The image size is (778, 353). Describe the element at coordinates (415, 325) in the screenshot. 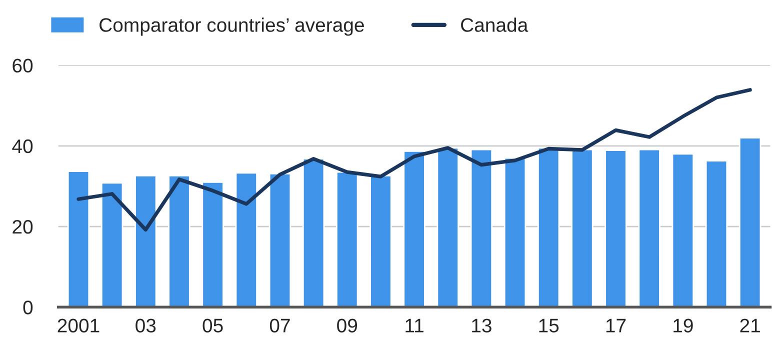

I see `x-tick-label: 11` at that location.